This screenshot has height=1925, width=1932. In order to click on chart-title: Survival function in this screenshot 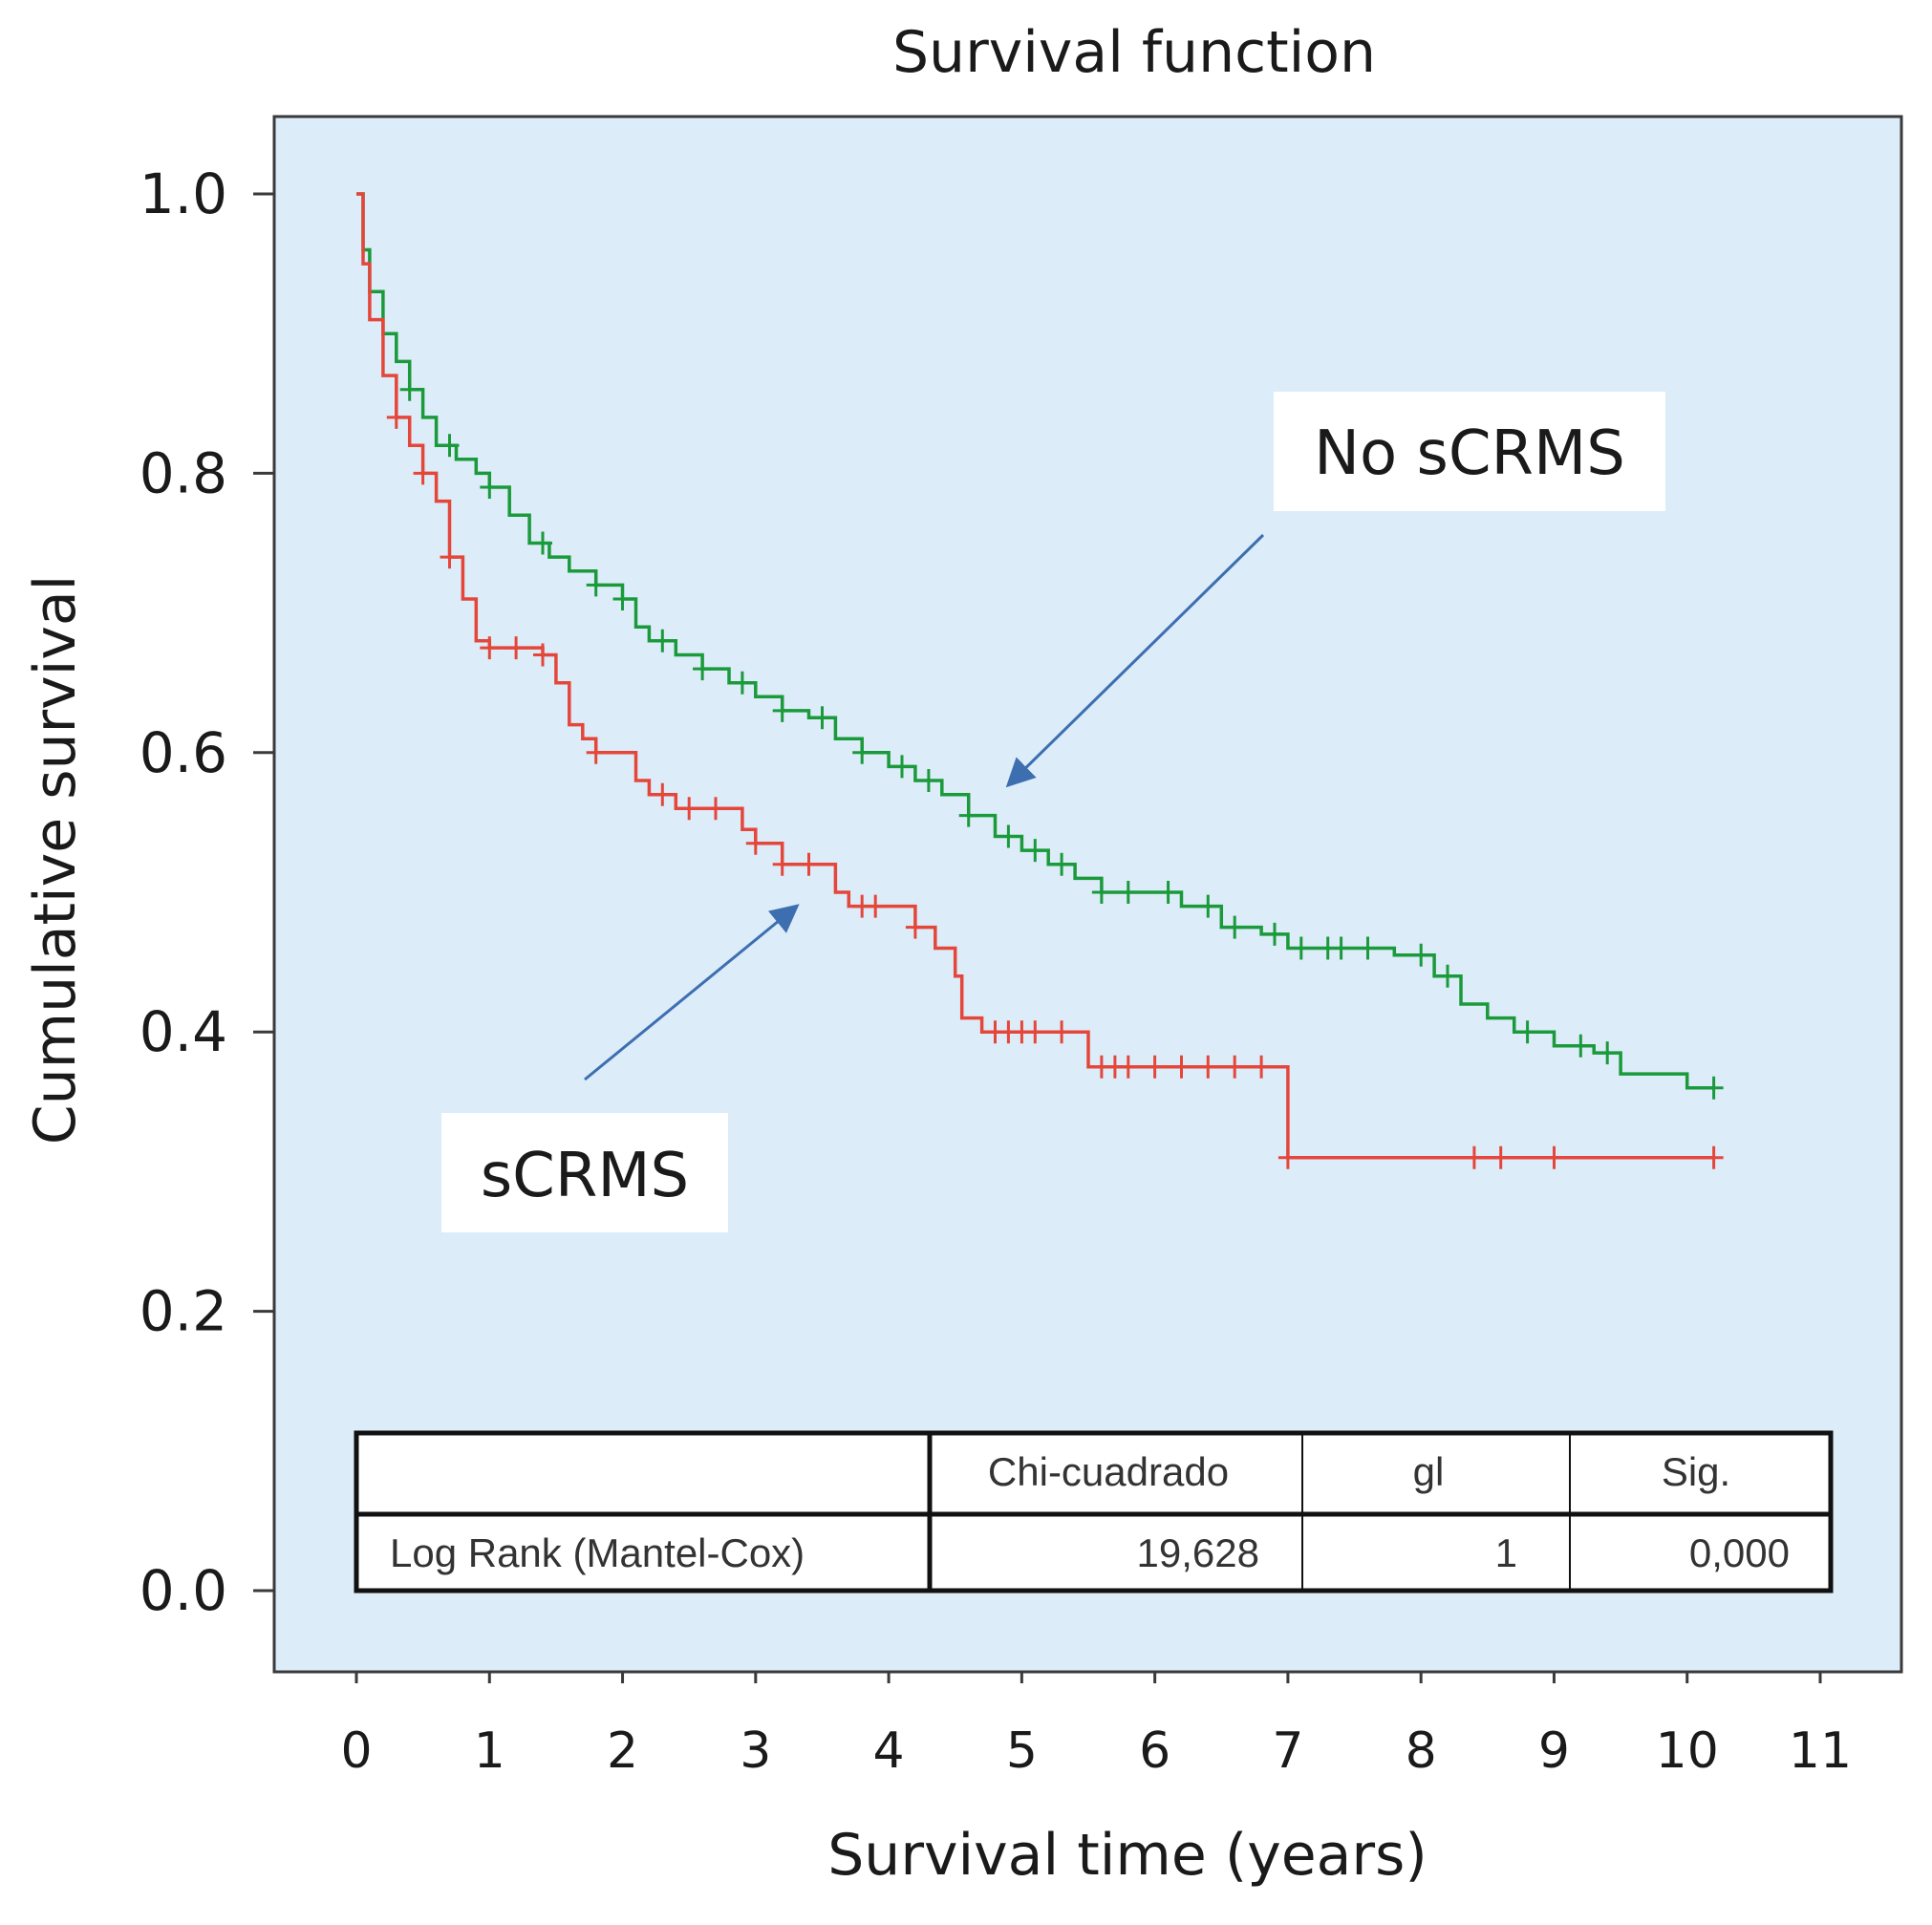, I will do `click(1134, 52)`.